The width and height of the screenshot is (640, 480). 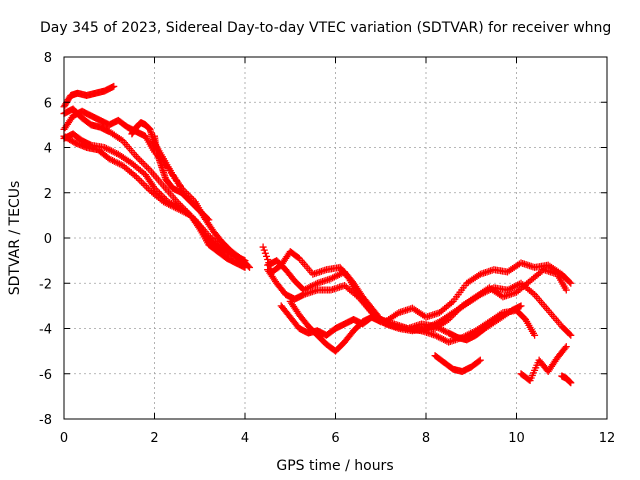 What do you see at coordinates (64, 438) in the screenshot?
I see `x-tick-label: 0` at bounding box center [64, 438].